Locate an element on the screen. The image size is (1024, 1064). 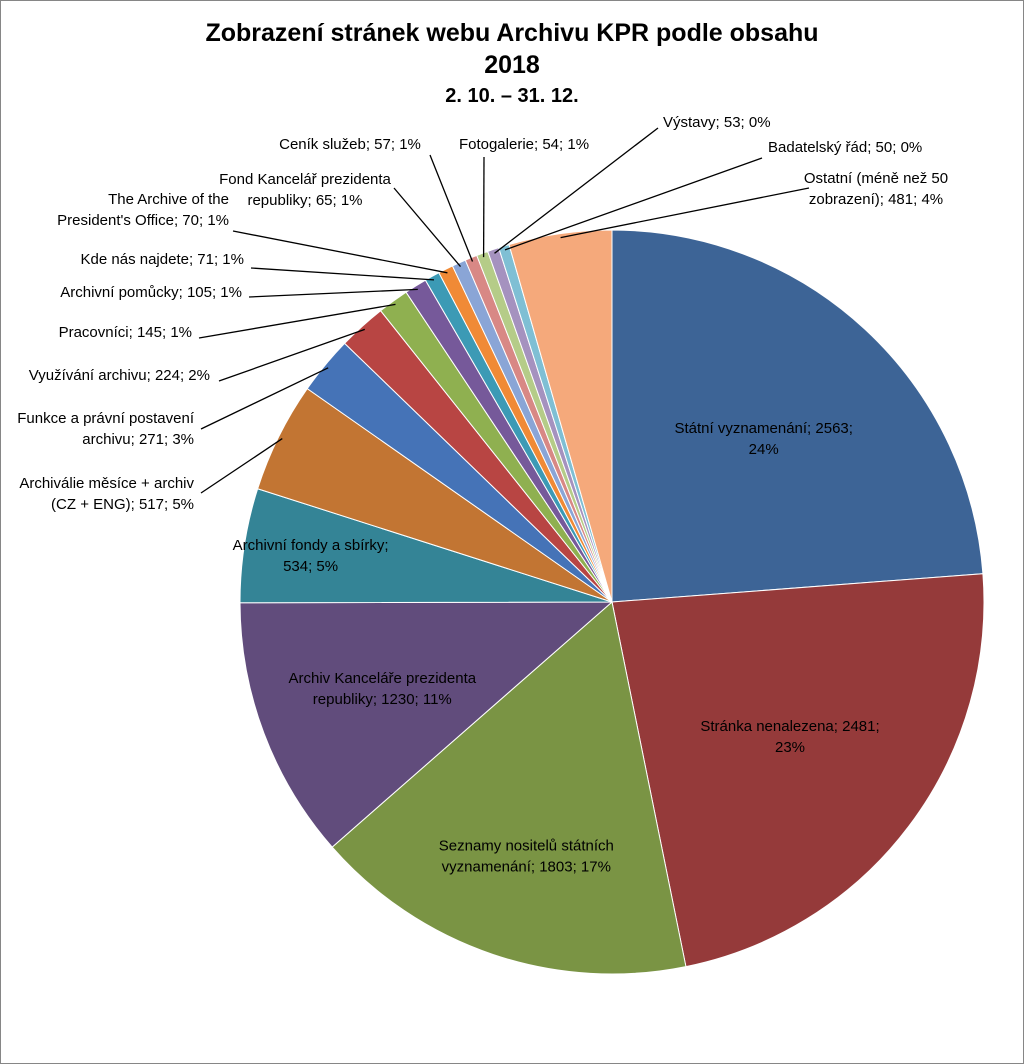
slice-label: Ceník služeb; 57; 1% is located at coordinates (350, 144).